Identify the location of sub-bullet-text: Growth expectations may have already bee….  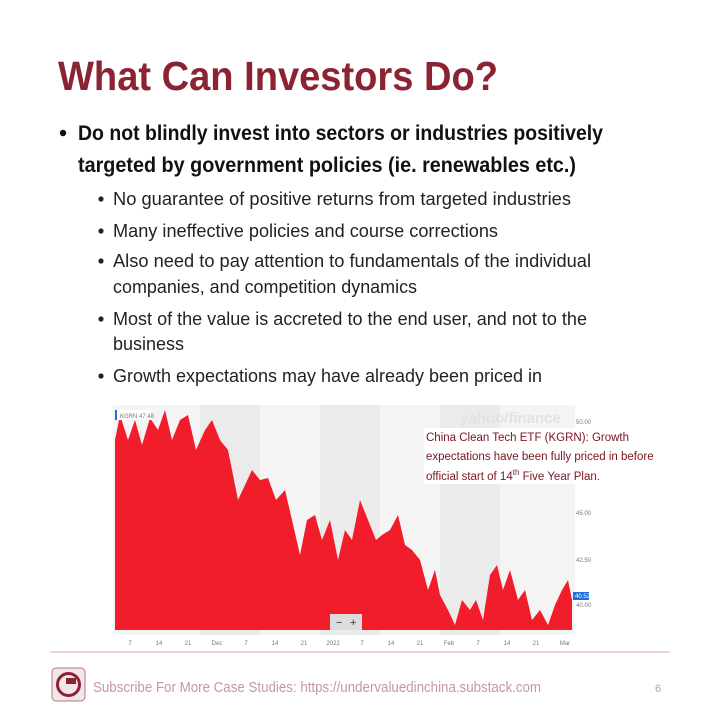
(327, 376).